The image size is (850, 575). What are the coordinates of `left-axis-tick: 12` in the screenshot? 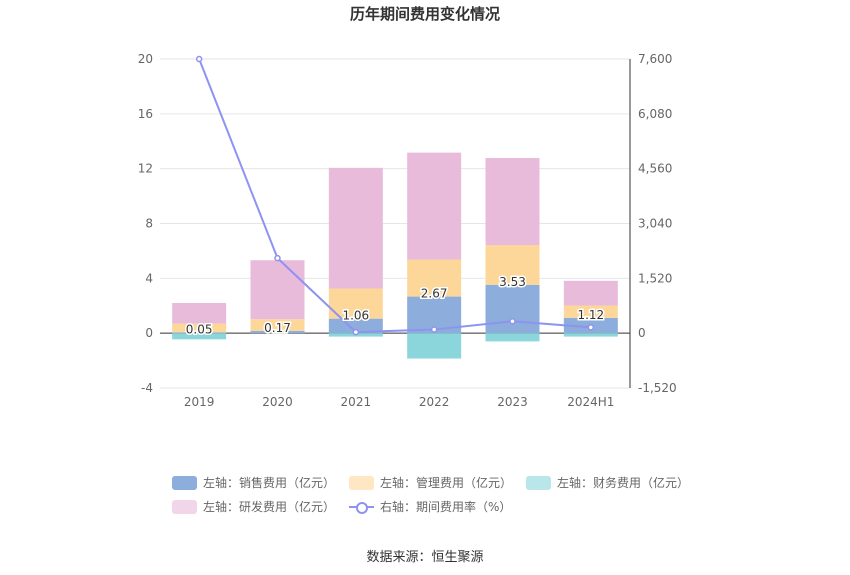 It's located at (145, 169).